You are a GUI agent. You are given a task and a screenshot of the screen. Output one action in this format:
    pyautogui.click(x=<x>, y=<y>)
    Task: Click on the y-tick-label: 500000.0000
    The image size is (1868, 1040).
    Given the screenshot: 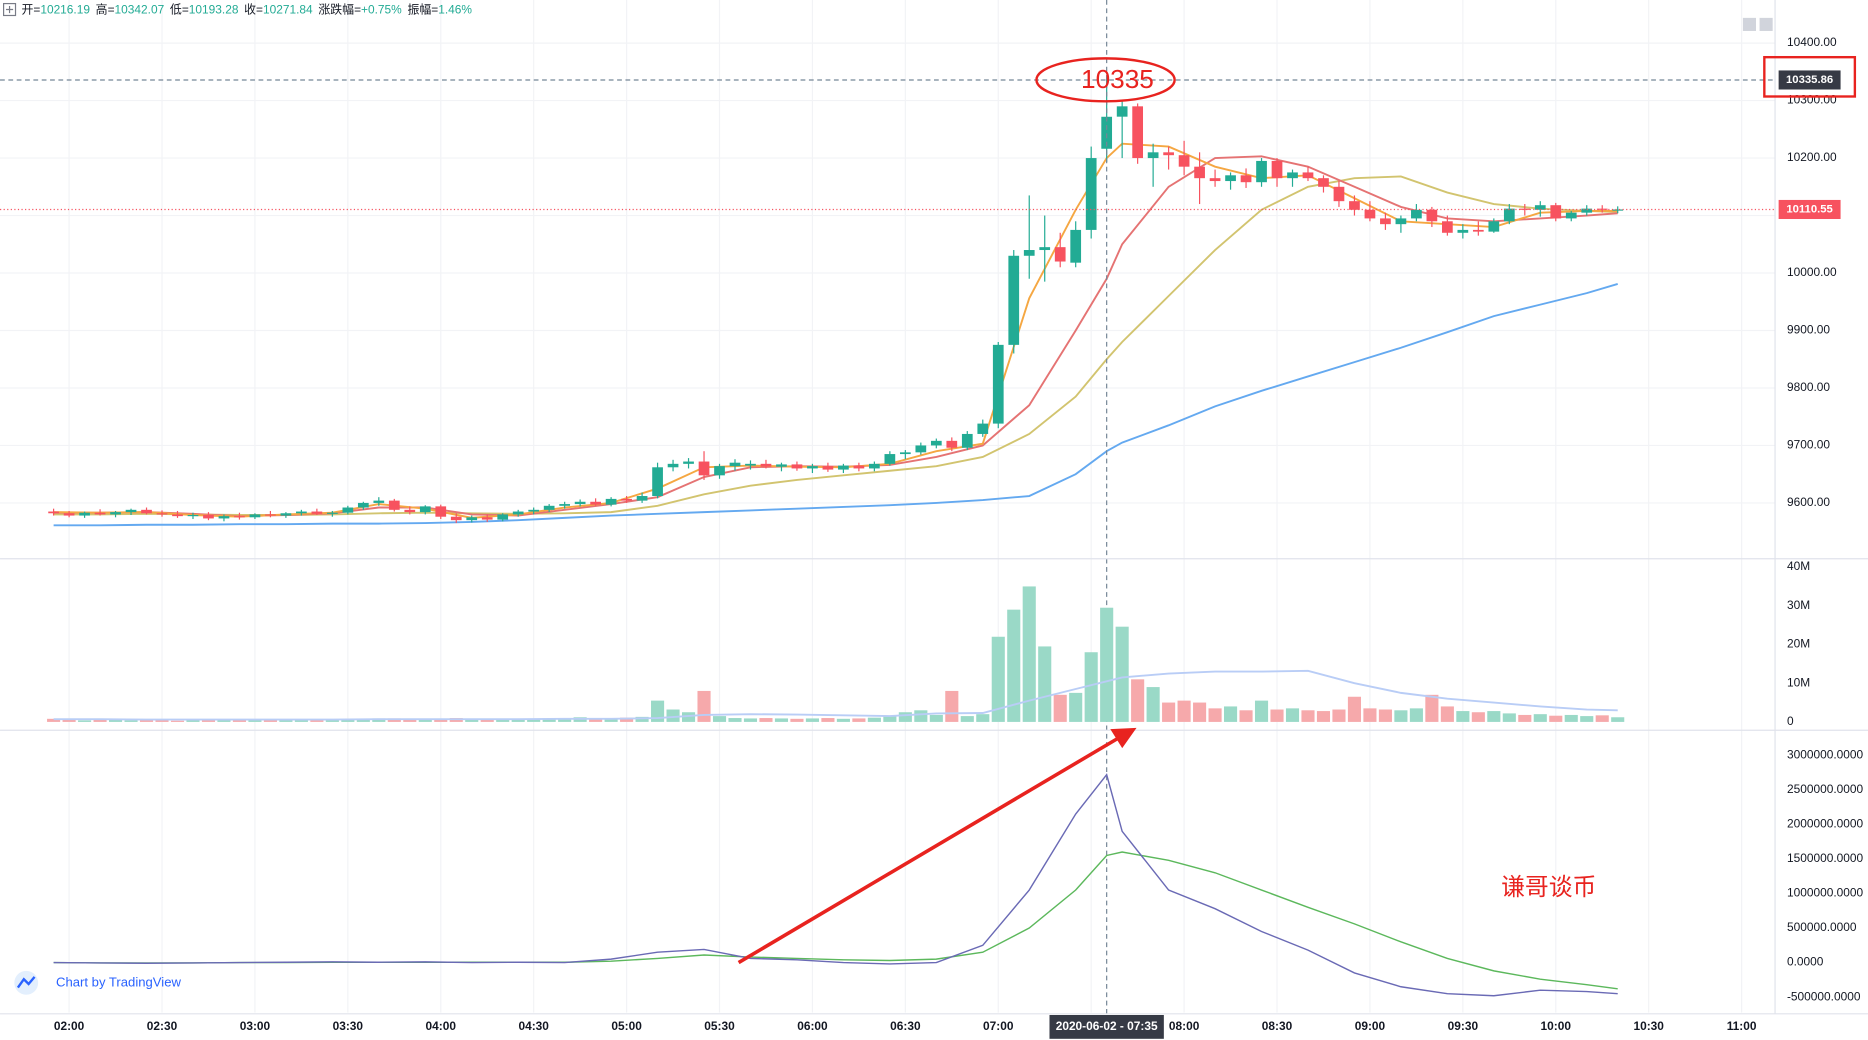 What is the action you would take?
    pyautogui.click(x=1822, y=927)
    